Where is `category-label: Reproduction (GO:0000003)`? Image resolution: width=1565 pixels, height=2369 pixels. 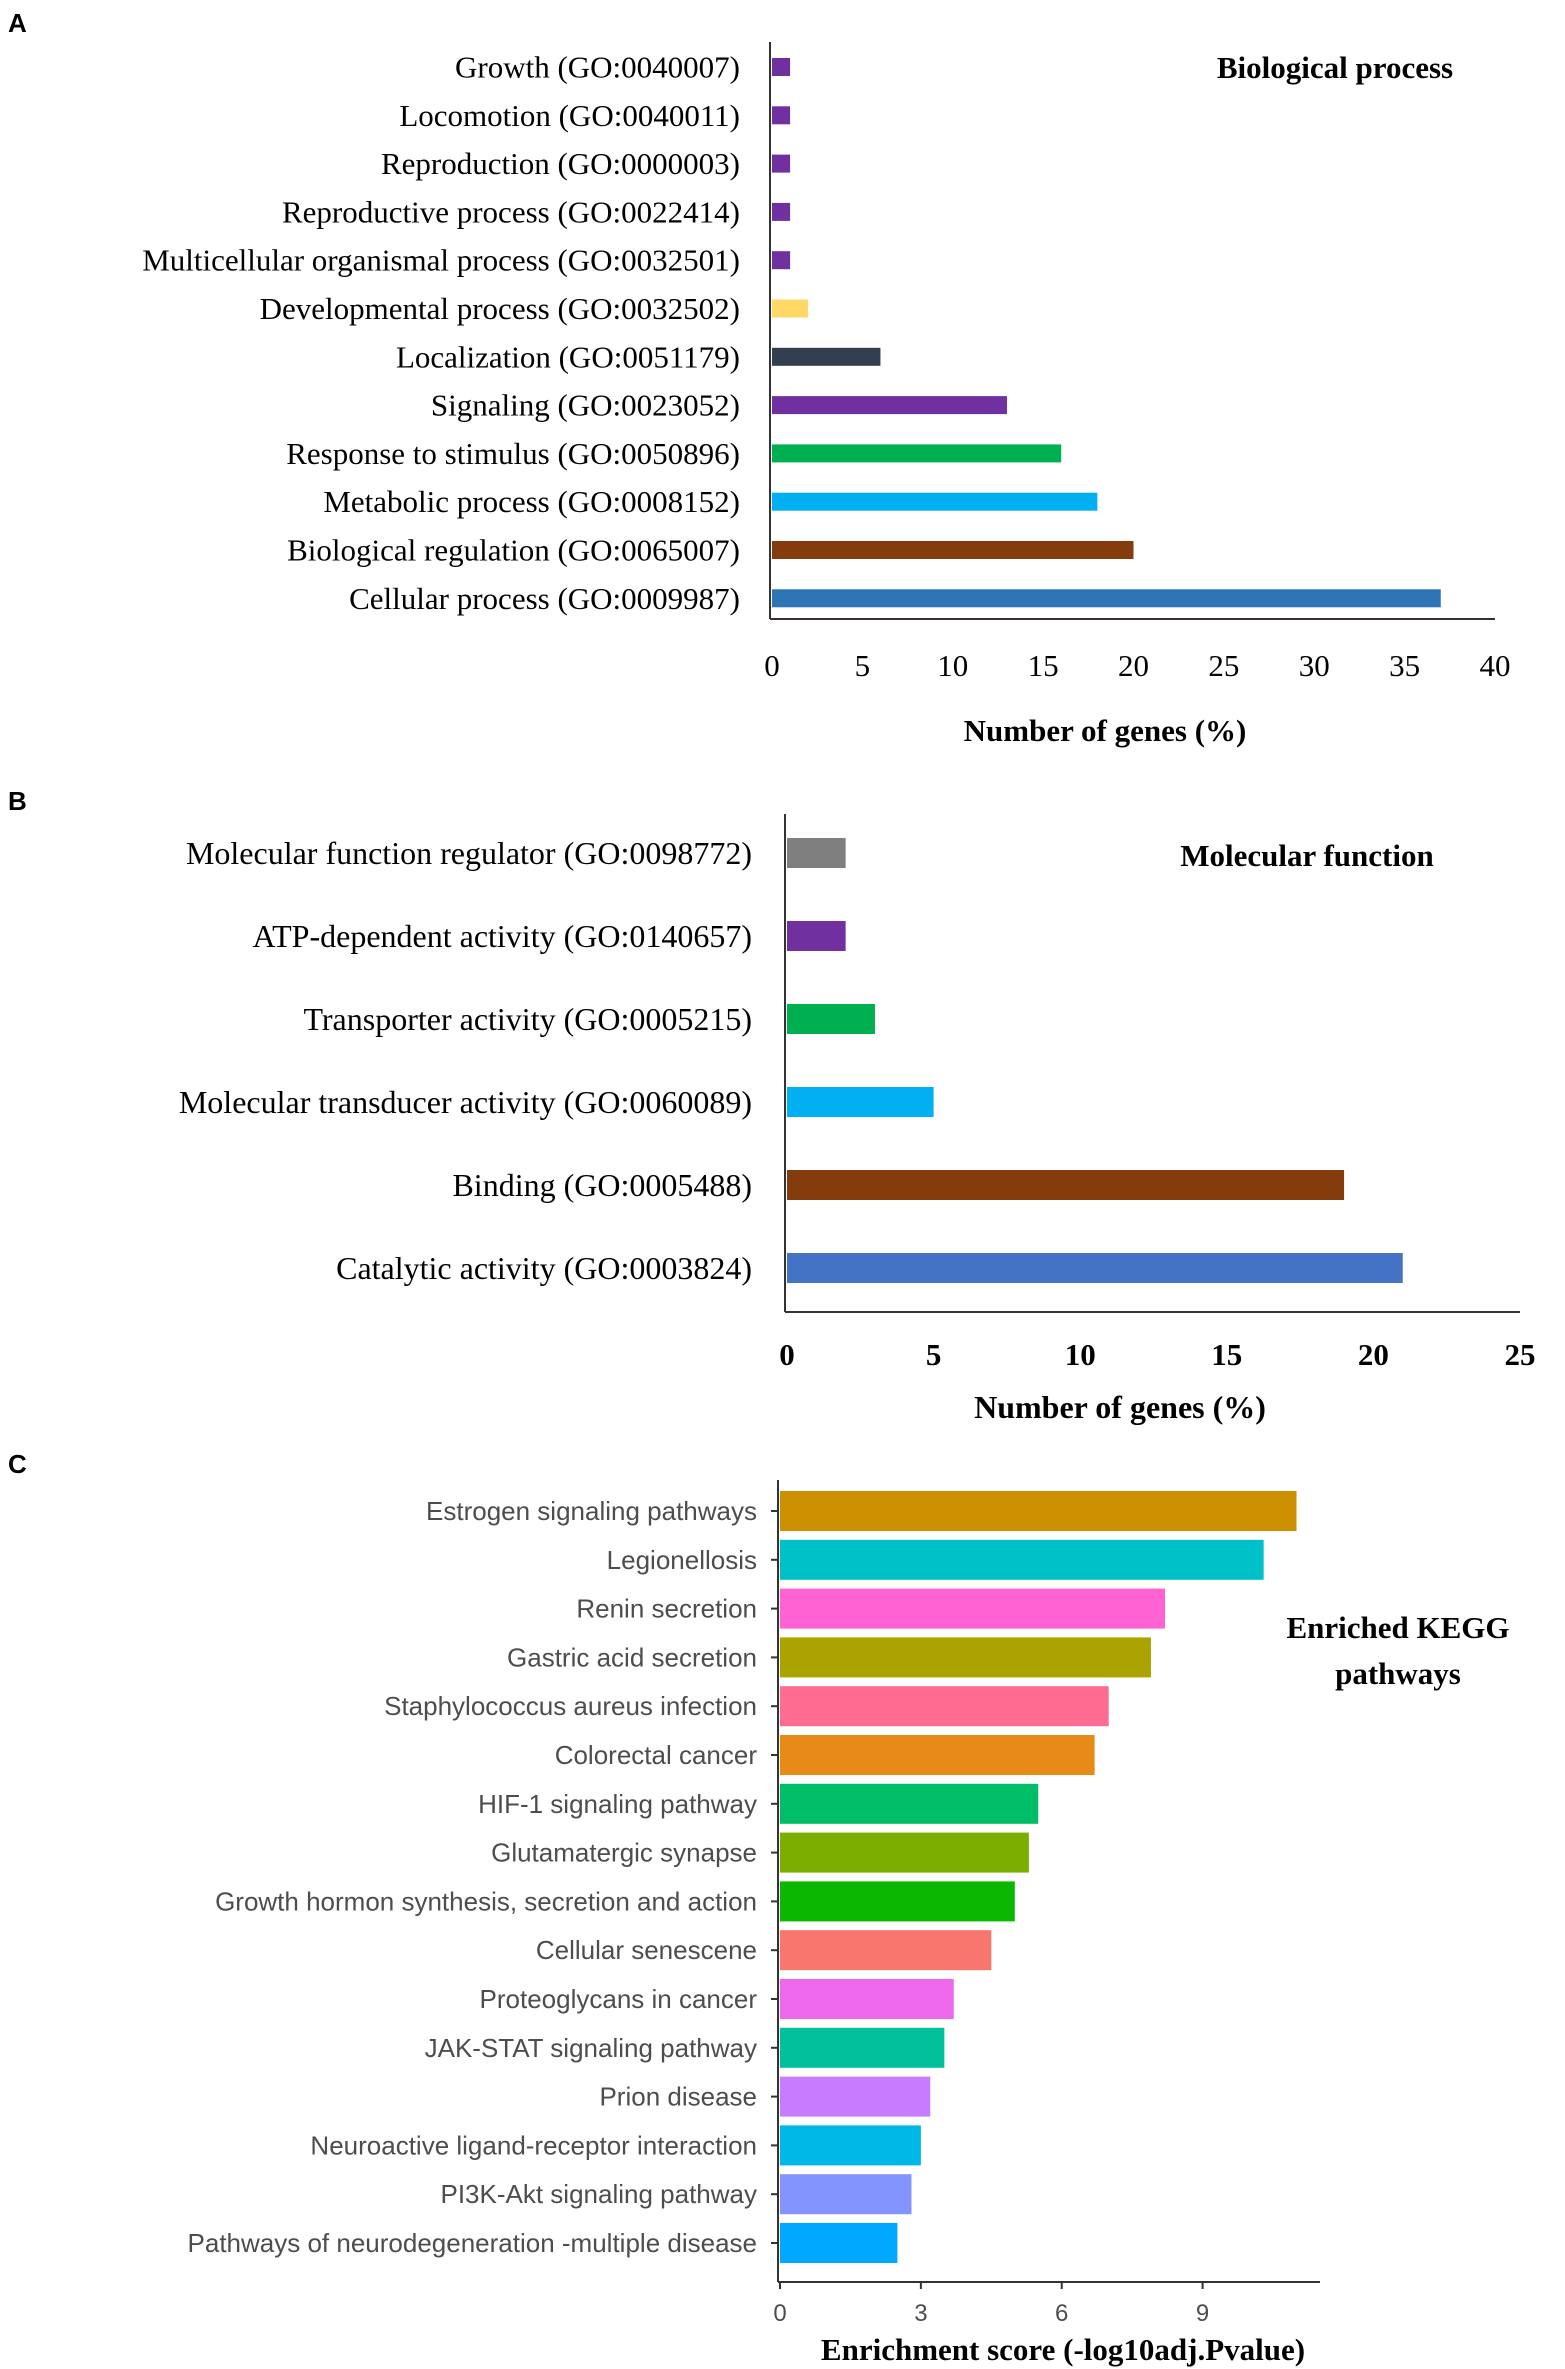 category-label: Reproduction (GO:0000003) is located at coordinates (560, 163).